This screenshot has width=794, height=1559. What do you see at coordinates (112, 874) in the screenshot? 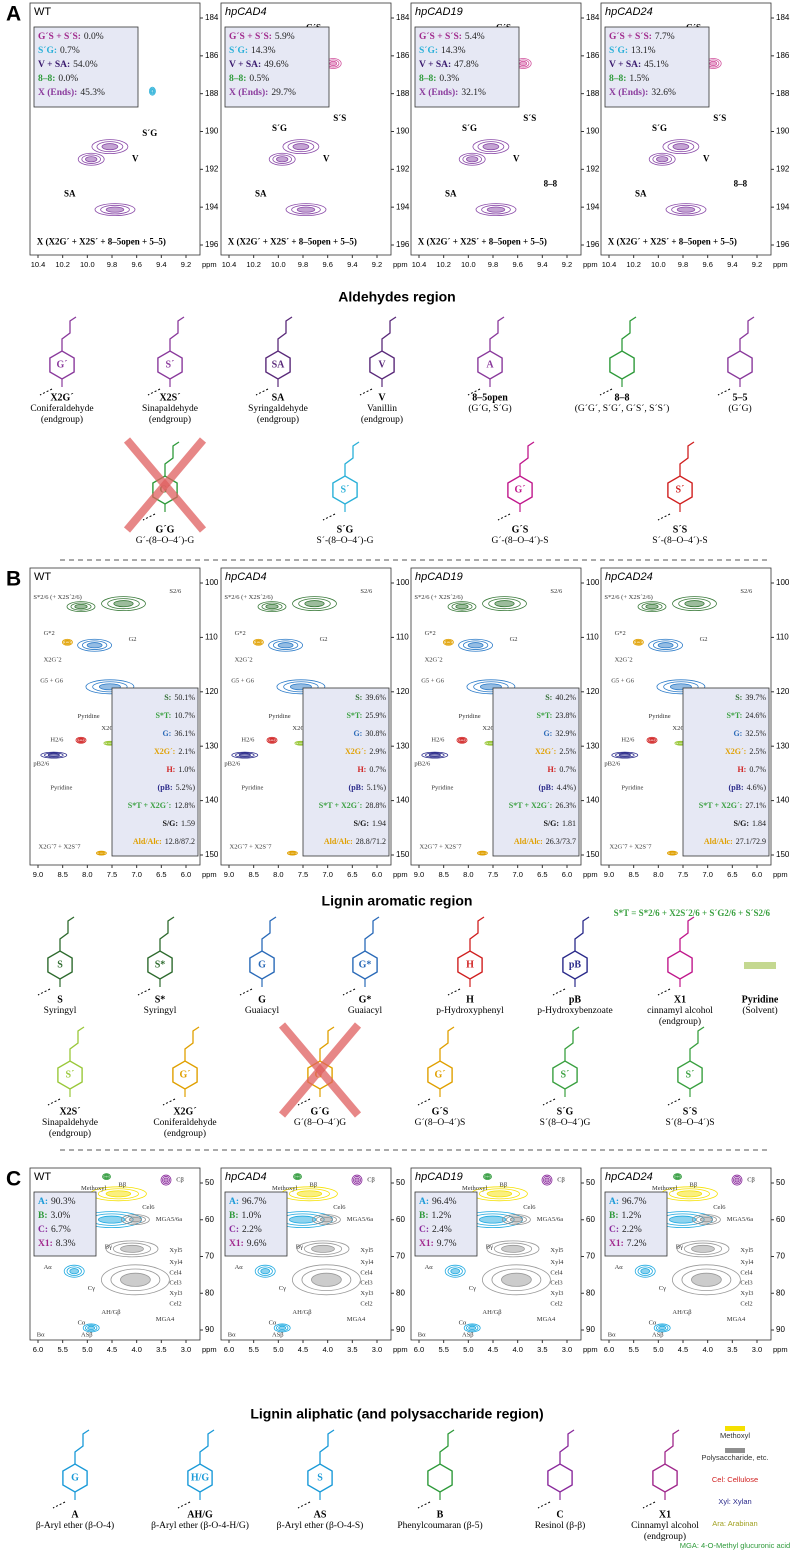
I see `x-tick-label: 7.5` at bounding box center [112, 874].